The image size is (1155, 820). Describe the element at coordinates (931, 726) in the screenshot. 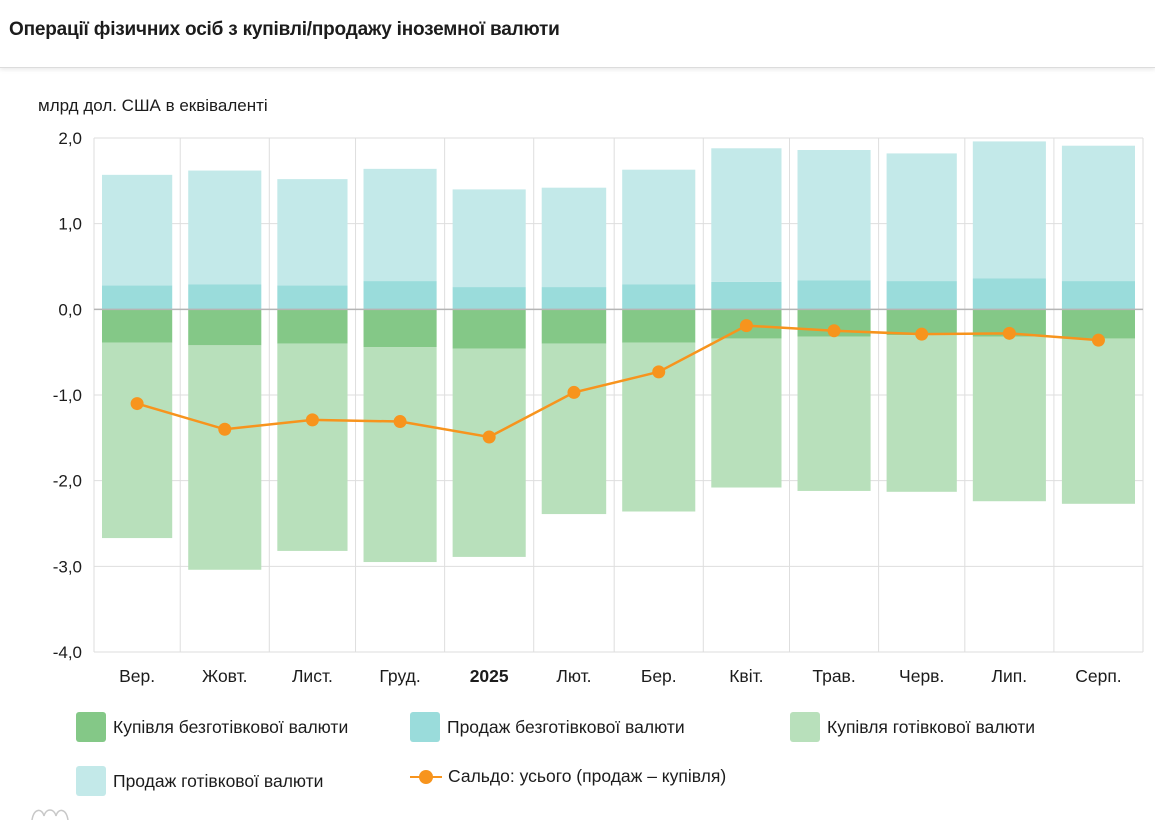

I see `legend-label: Купівля готівкової валюти` at that location.